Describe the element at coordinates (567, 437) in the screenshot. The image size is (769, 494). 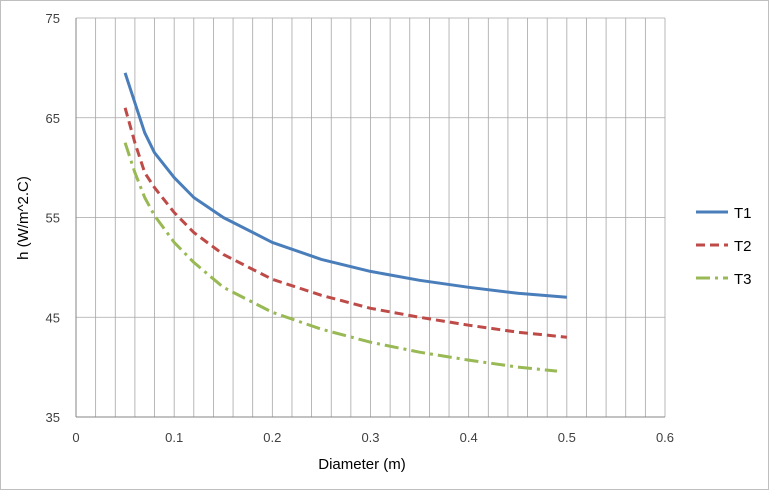
I see `x-tick-label: 0.5` at that location.